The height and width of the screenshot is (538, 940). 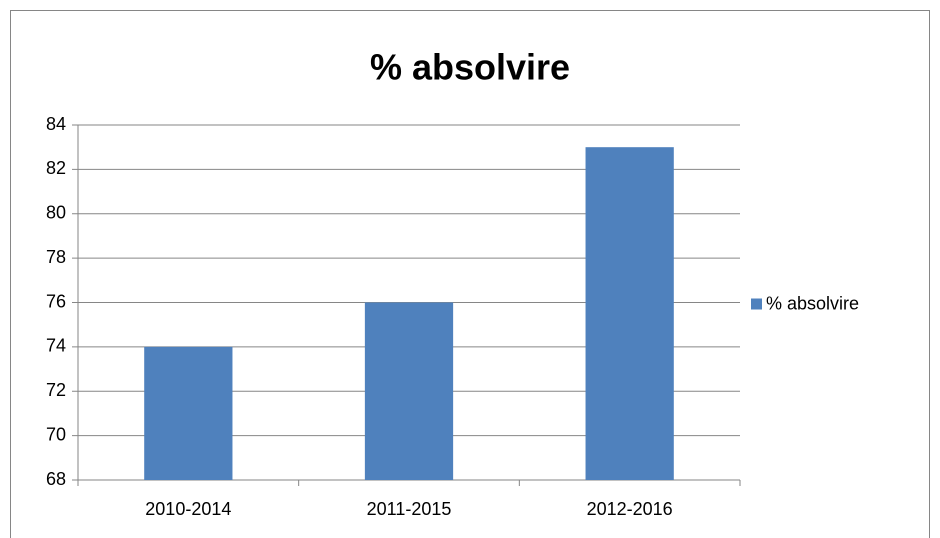 What do you see at coordinates (56, 479) in the screenshot?
I see `y-tick-label: 68` at bounding box center [56, 479].